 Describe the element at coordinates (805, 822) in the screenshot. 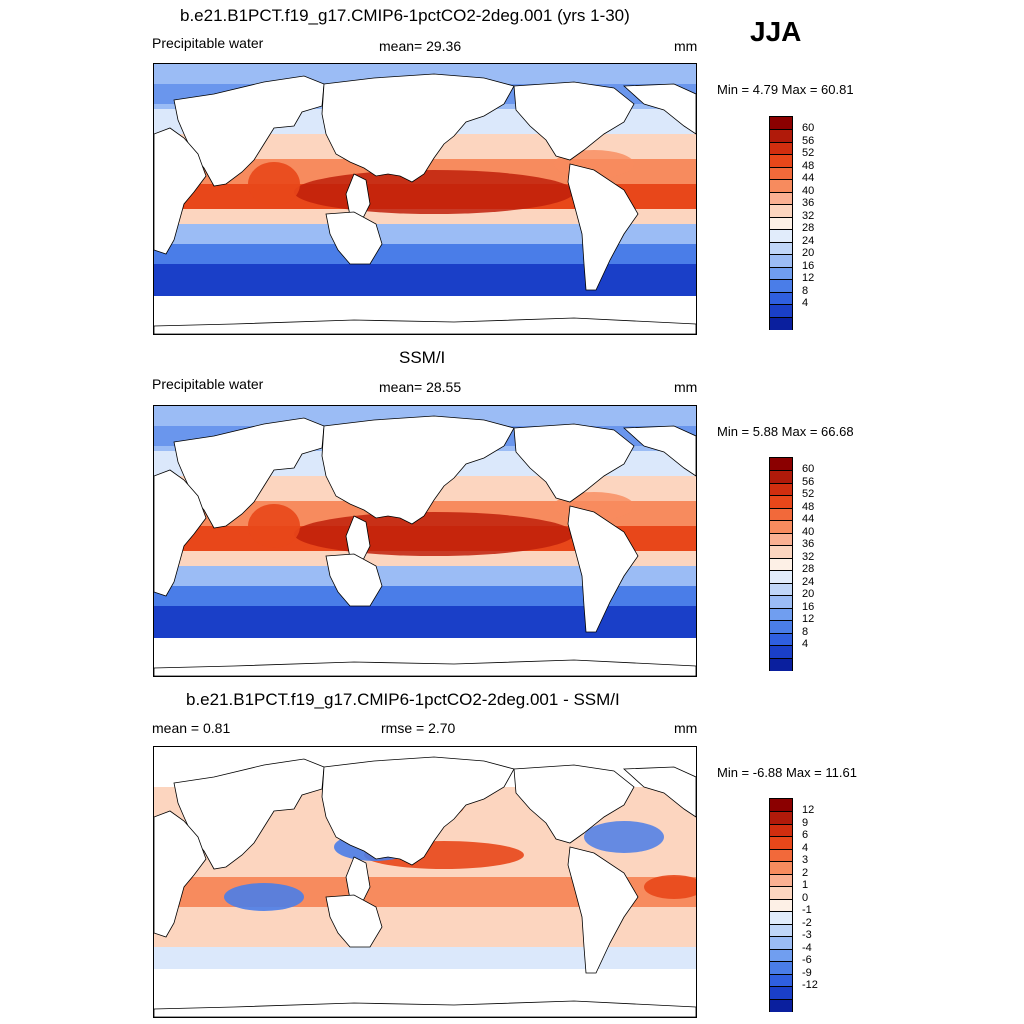

I see `colorbar-label: 9` at that location.